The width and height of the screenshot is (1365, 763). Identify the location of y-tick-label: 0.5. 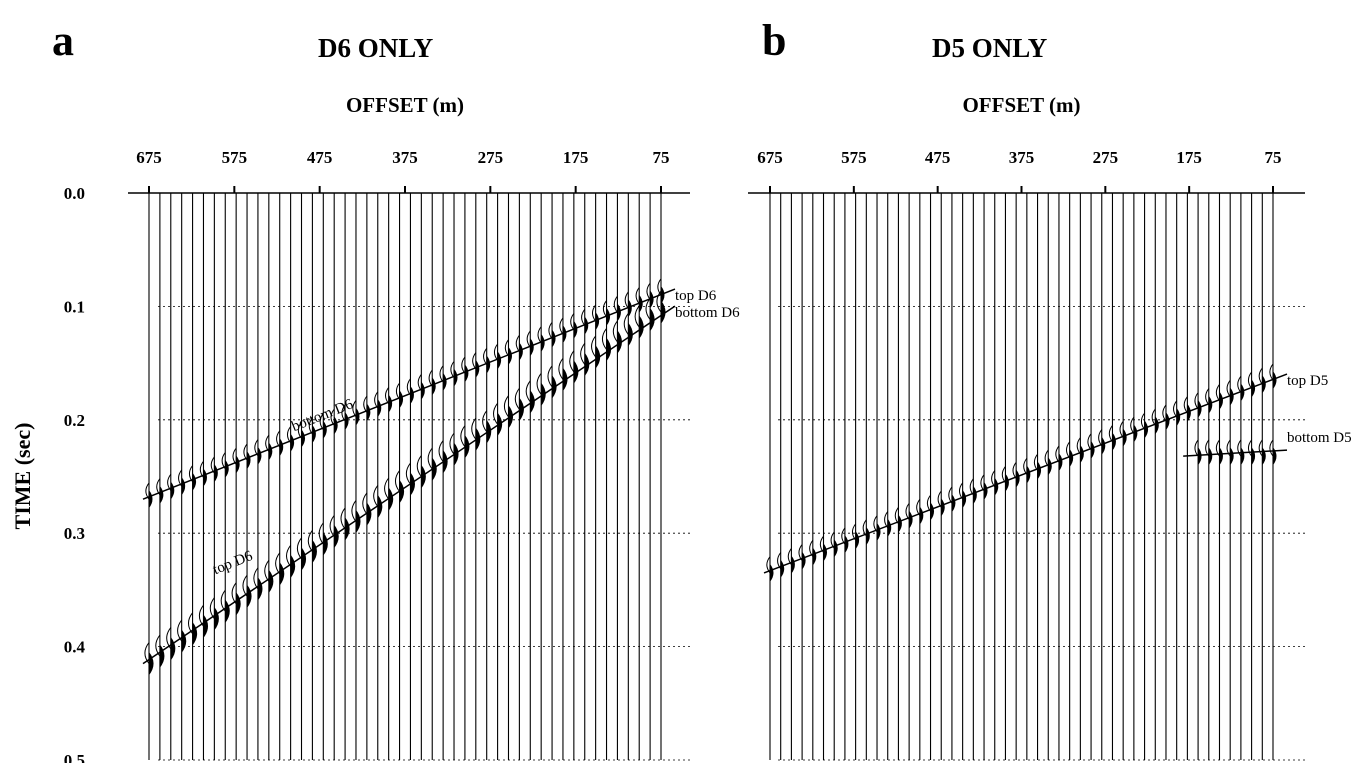
(74, 757).